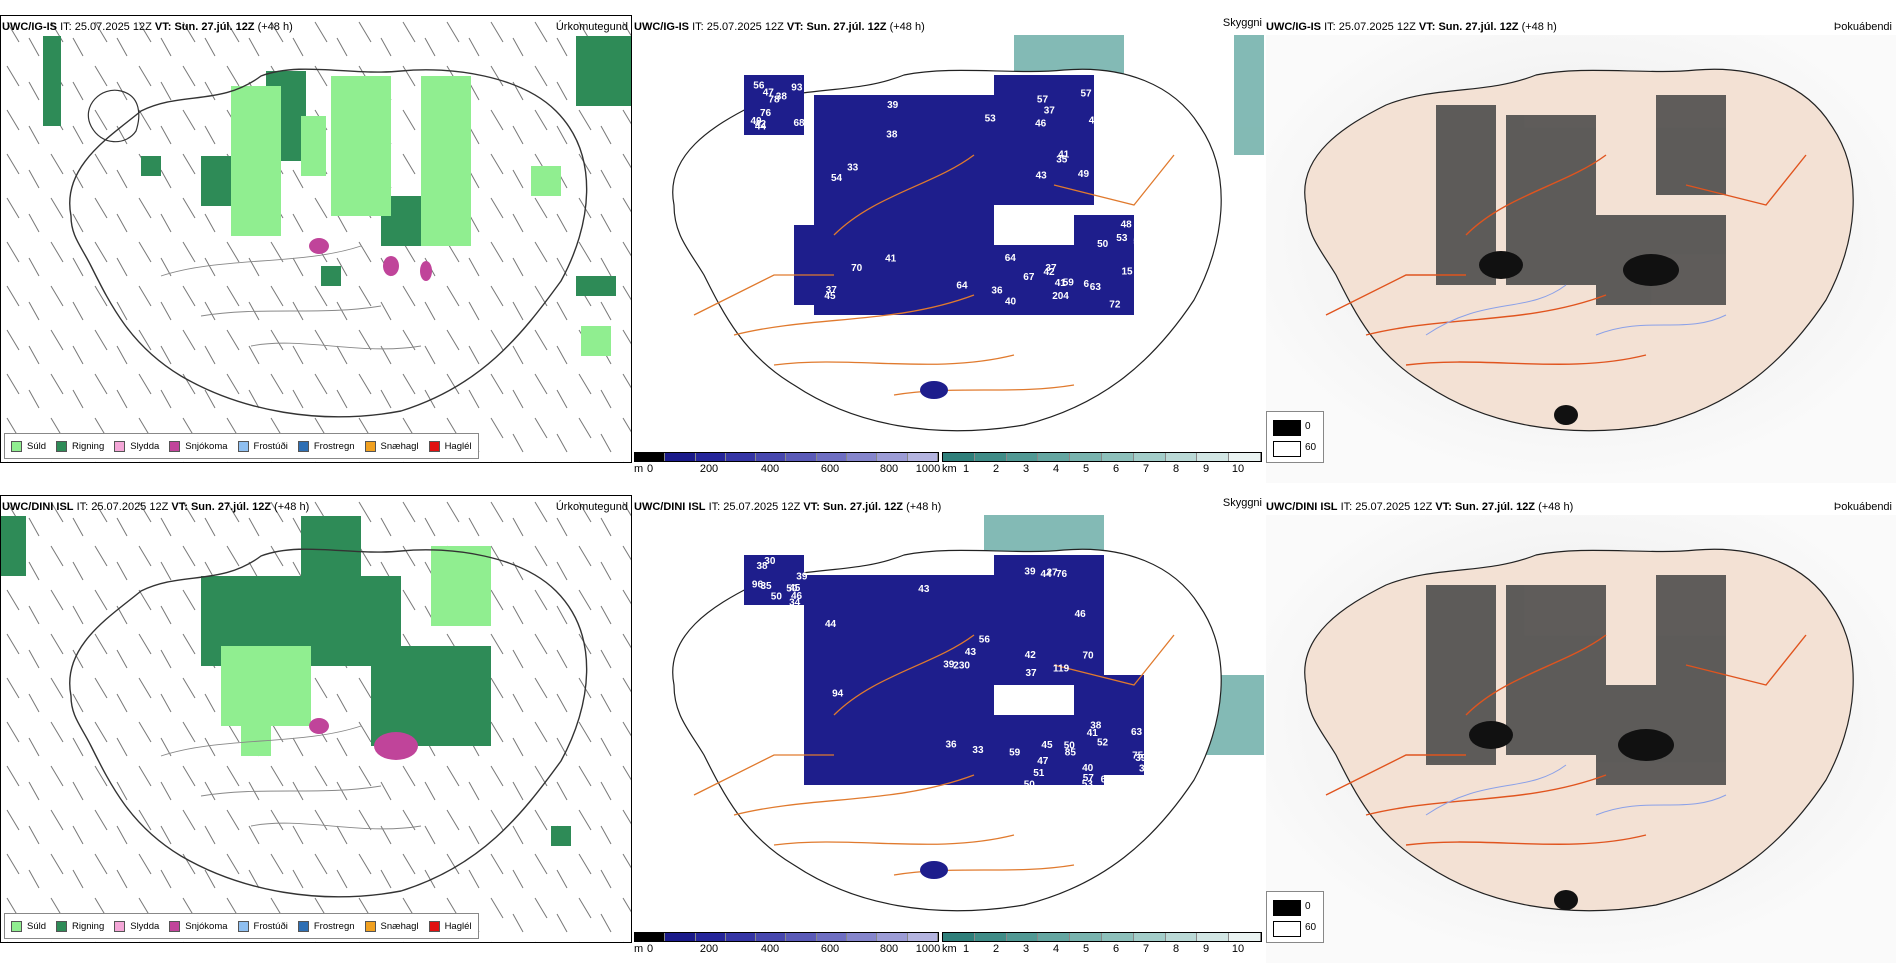 This screenshot has height=965, width=1900. What do you see at coordinates (757, 121) in the screenshot?
I see `station-value-label: 40` at bounding box center [757, 121].